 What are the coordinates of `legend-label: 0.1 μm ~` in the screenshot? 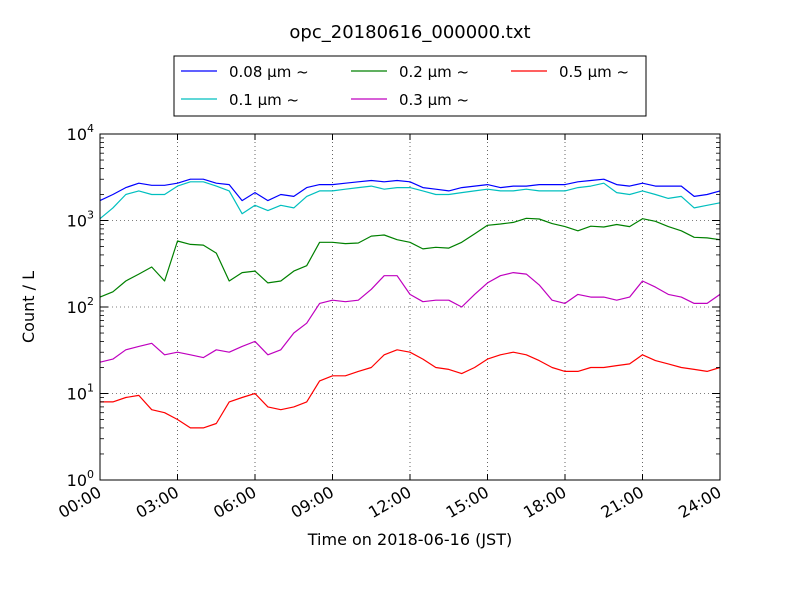 It's located at (264, 100).